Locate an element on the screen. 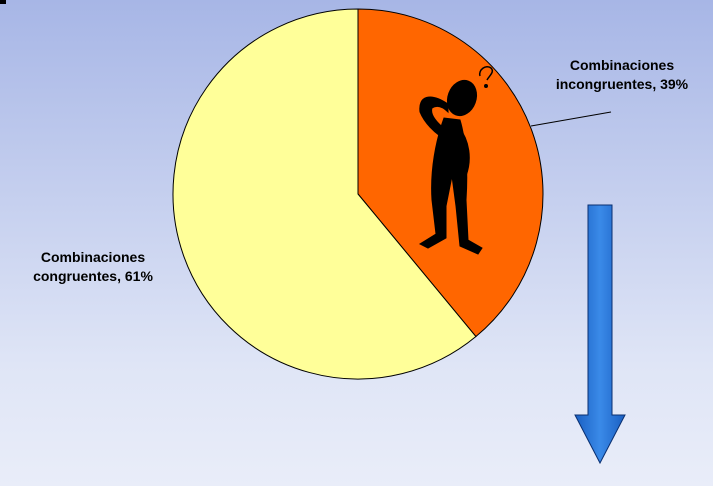  leader-line is located at coordinates (571, 119).